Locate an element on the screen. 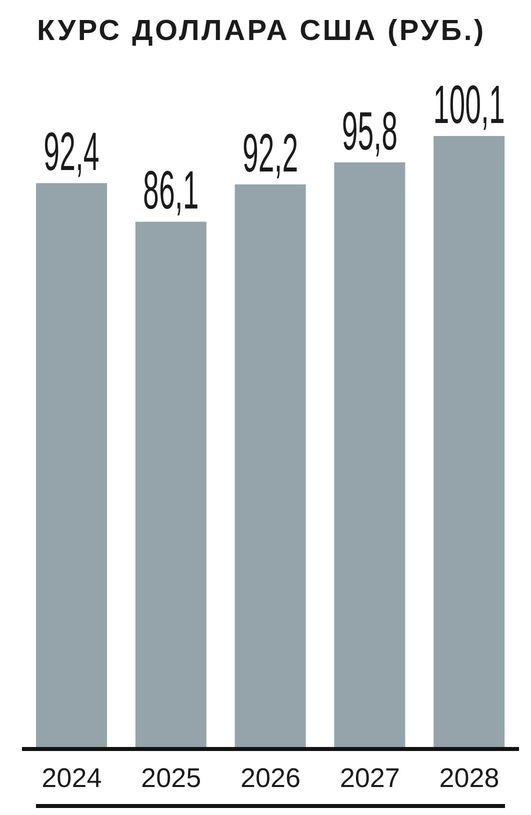 Image resolution: width=531 pixels, height=815 pixels. x-tick-label: 2025 is located at coordinates (171, 778).